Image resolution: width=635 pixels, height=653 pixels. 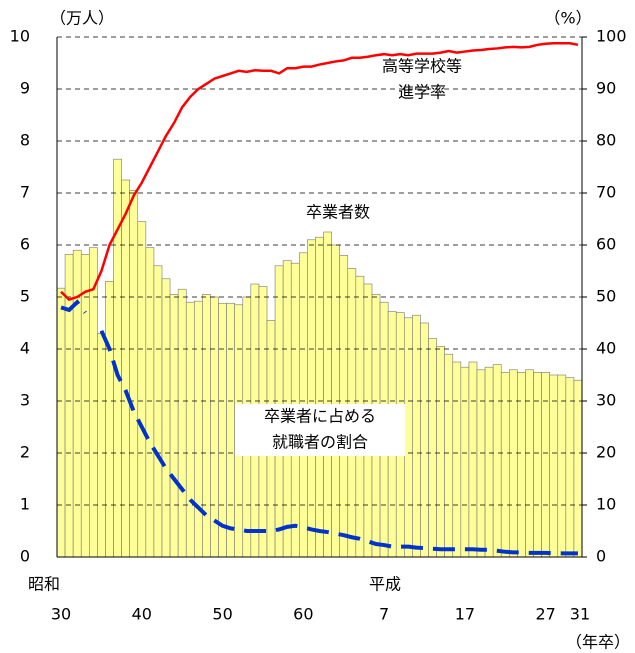 I want to click on y2-unit: （%）, so click(x=567, y=18).